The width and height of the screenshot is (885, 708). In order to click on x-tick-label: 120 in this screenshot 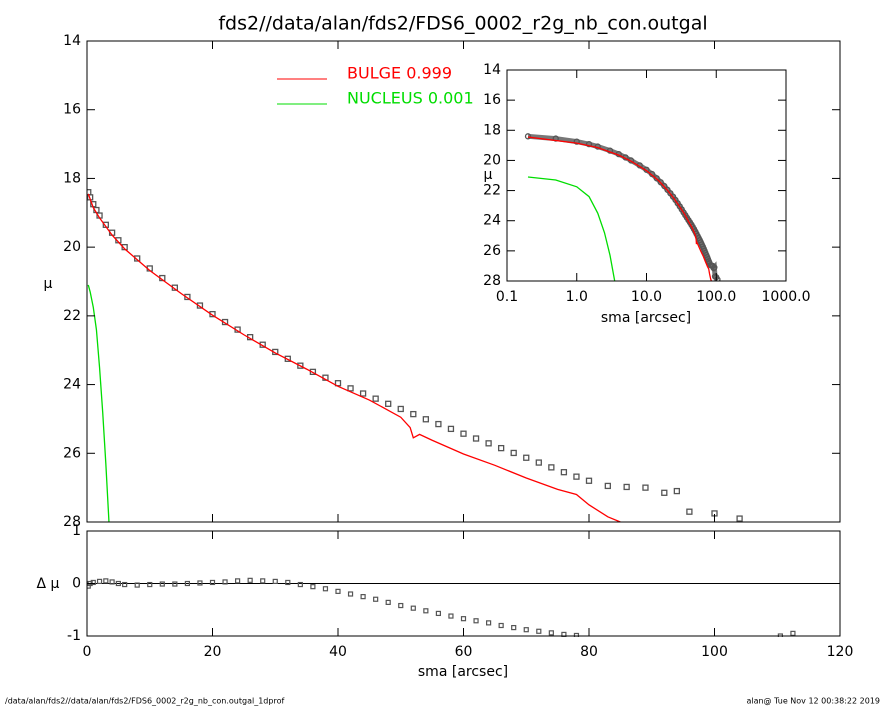, I will do `click(840, 652)`.